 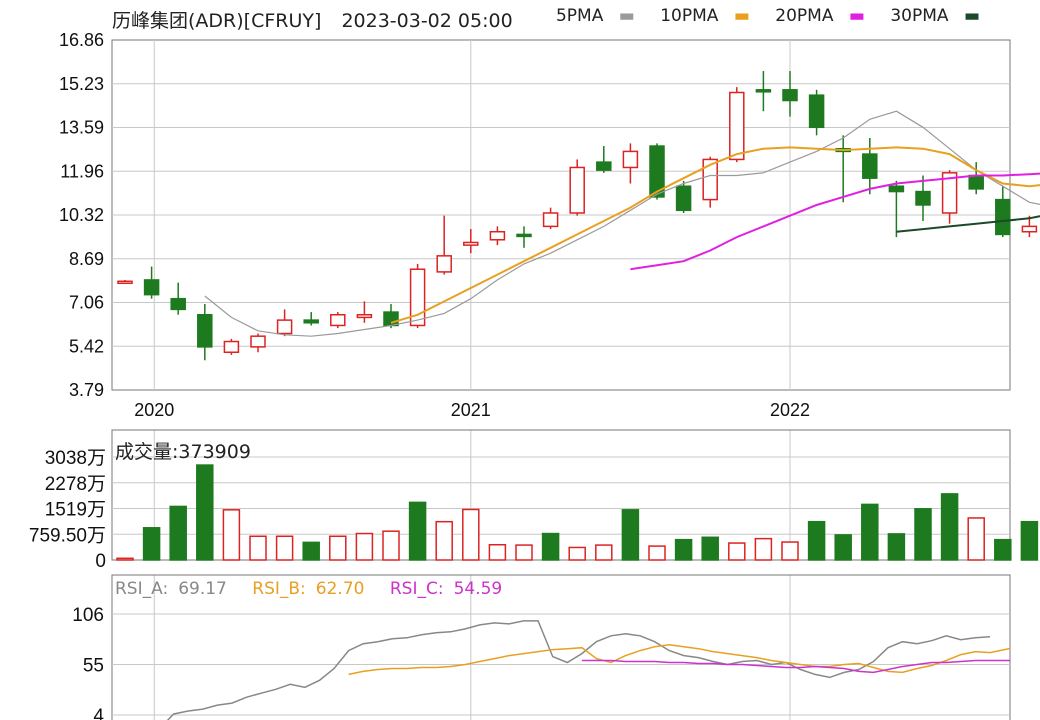 What do you see at coordinates (154, 410) in the screenshot?
I see `x-tick-label: 2020` at bounding box center [154, 410].